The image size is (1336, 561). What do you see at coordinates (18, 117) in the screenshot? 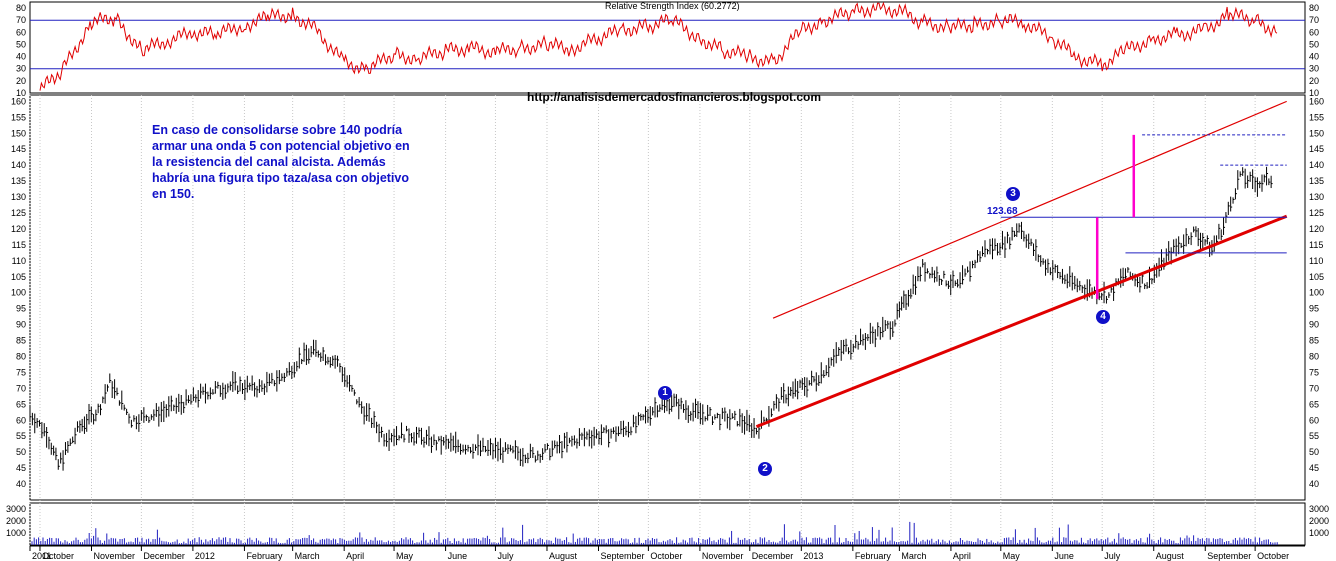
I see `price-tick-label-left: 155` at bounding box center [18, 117].